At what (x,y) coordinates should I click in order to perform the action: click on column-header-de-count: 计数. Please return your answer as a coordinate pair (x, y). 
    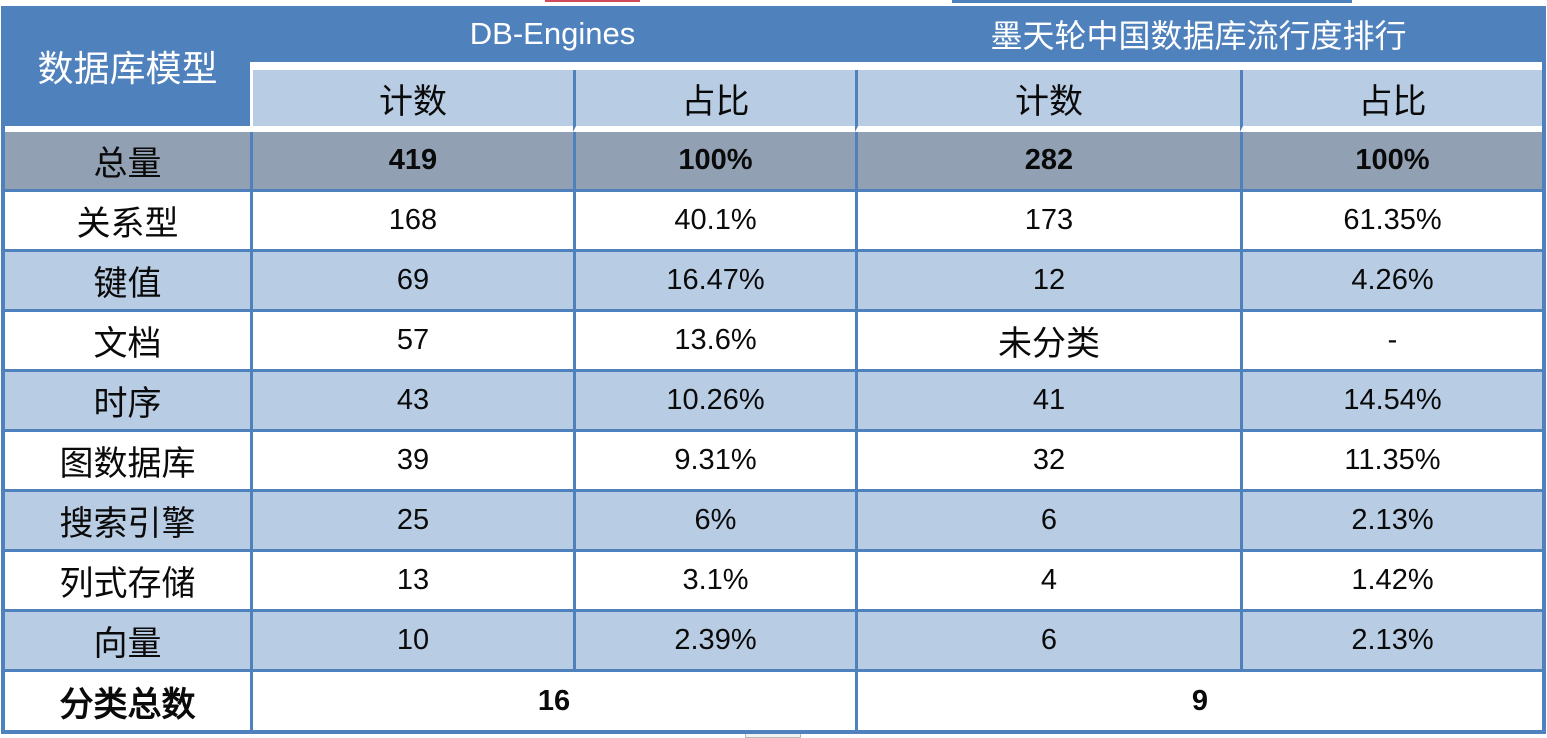
    Looking at the image, I should click on (411, 101).